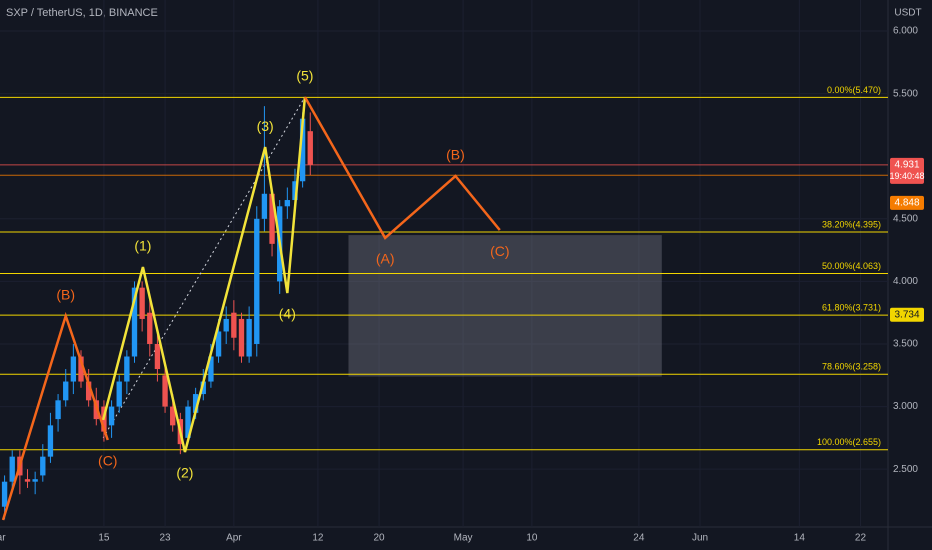  What do you see at coordinates (104, 538) in the screenshot?
I see `x-tick-label: 15` at bounding box center [104, 538].